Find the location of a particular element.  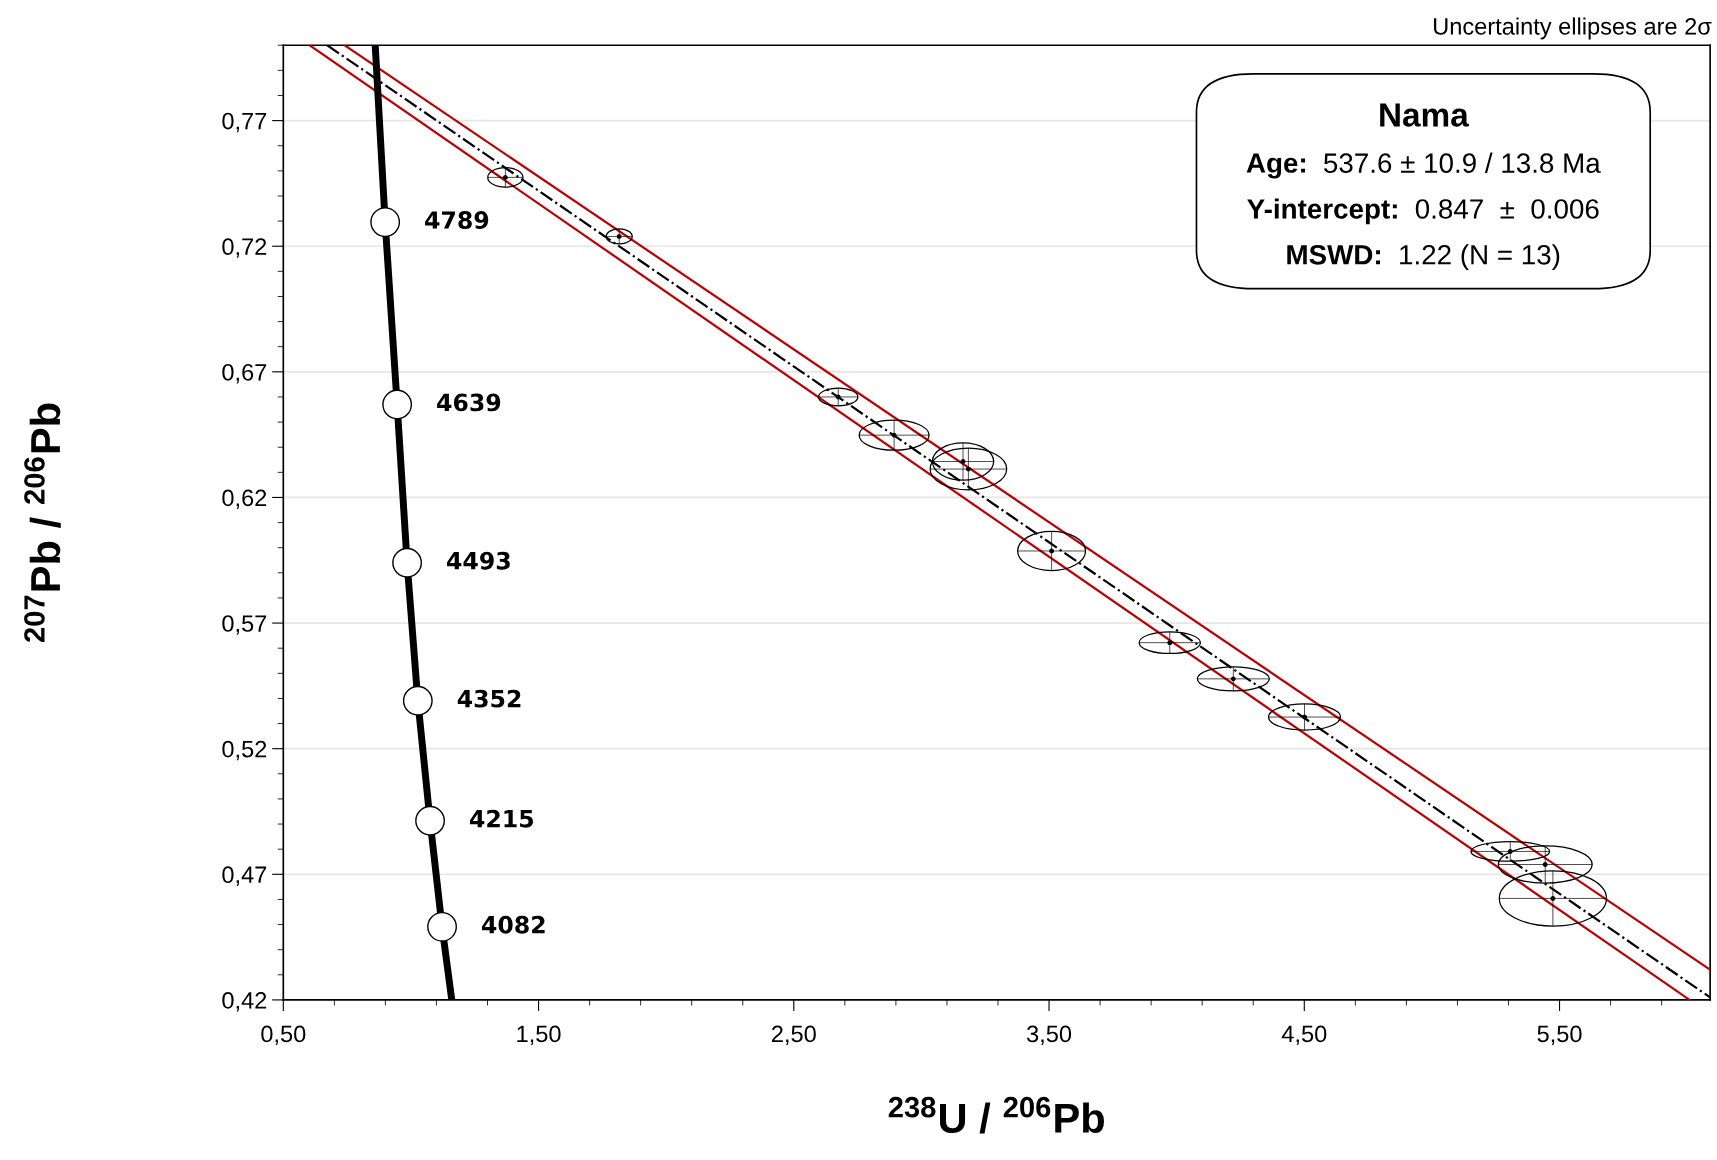

annotation: 4789 is located at coordinates (457, 220).